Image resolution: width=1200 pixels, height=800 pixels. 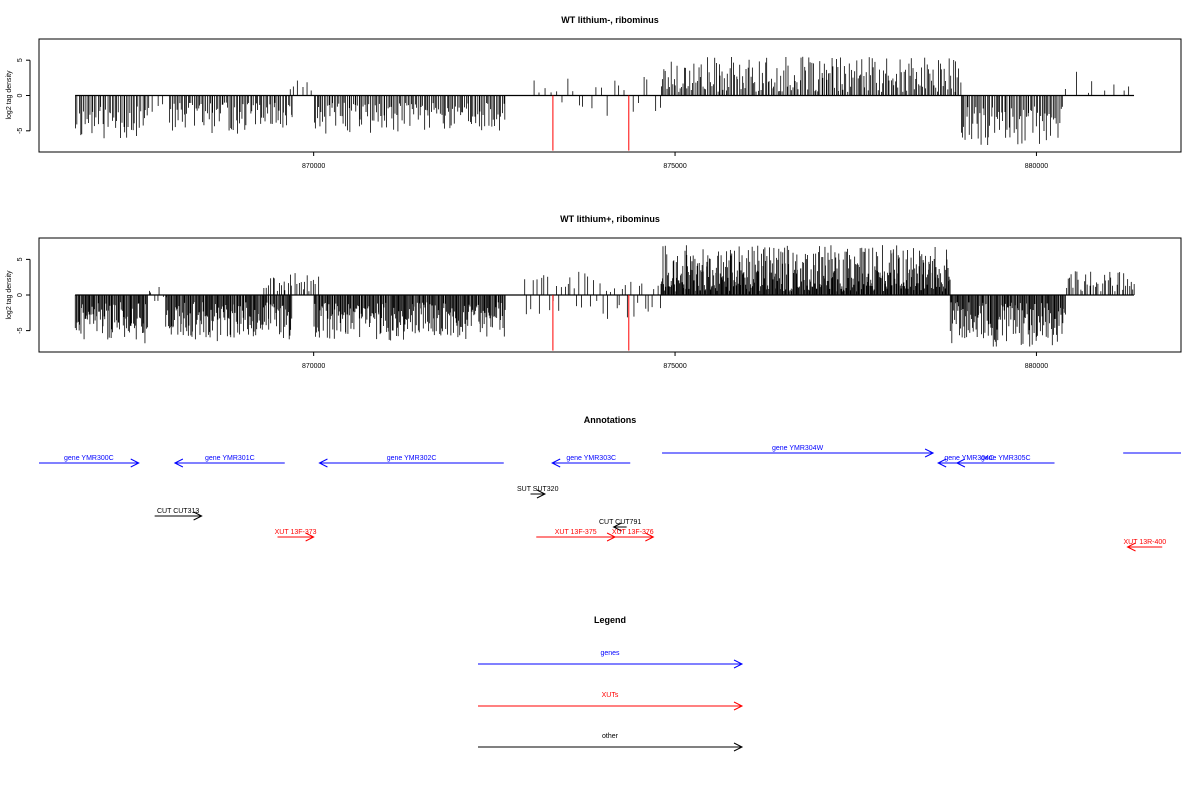 I want to click on annotation-feature: SUT SUT320, so click(x=538, y=492).